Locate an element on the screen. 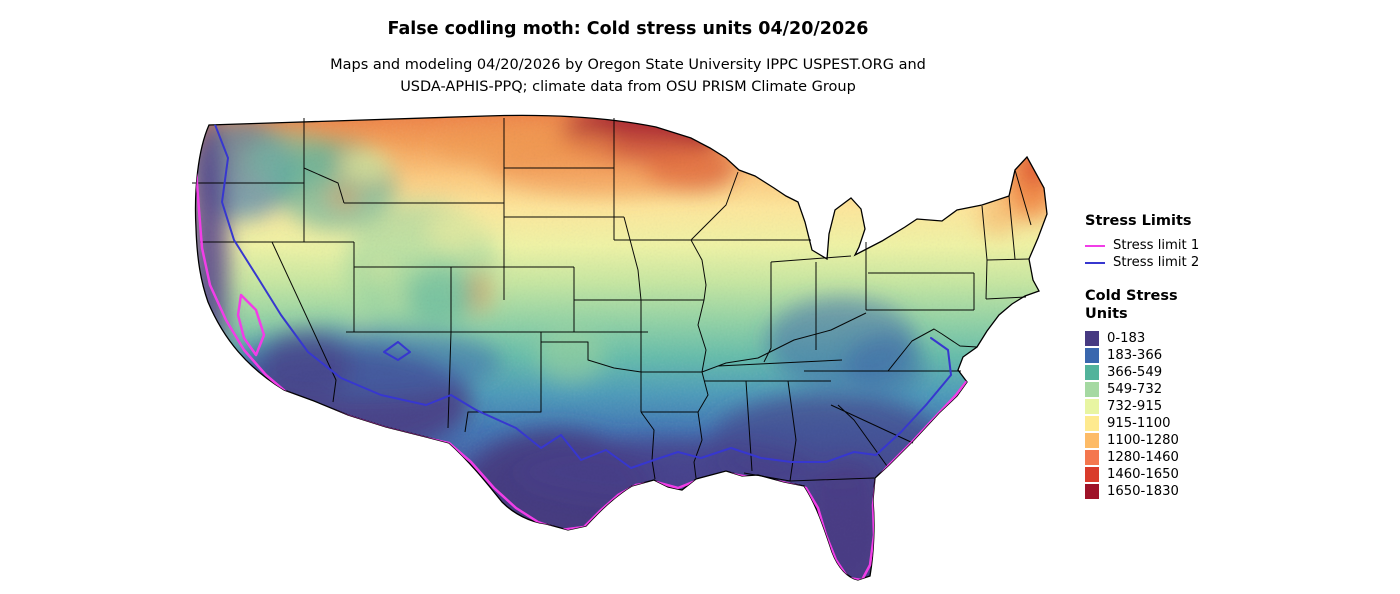  legend-item-stress-limit-2: Stress limit 2 is located at coordinates (1235, 262).